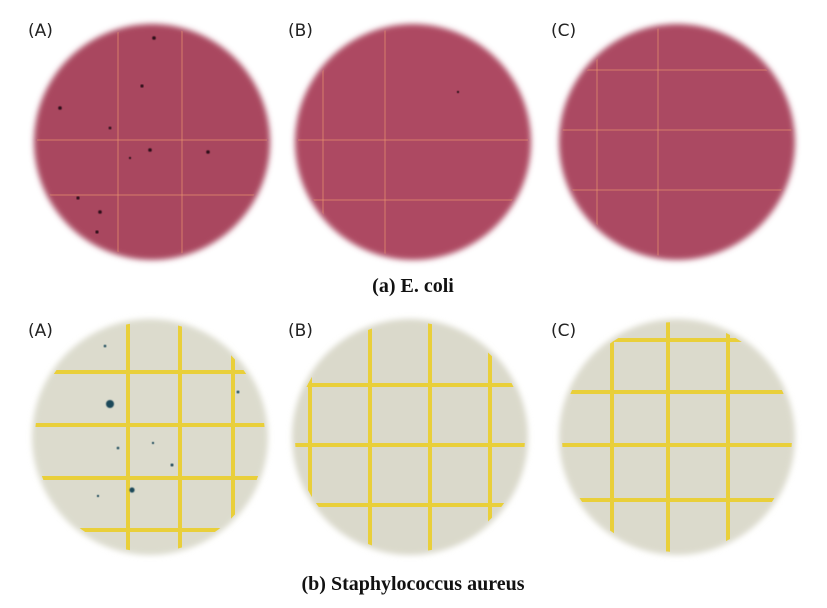  What do you see at coordinates (413, 286) in the screenshot?
I see `caption: (a) E. coli` at bounding box center [413, 286].